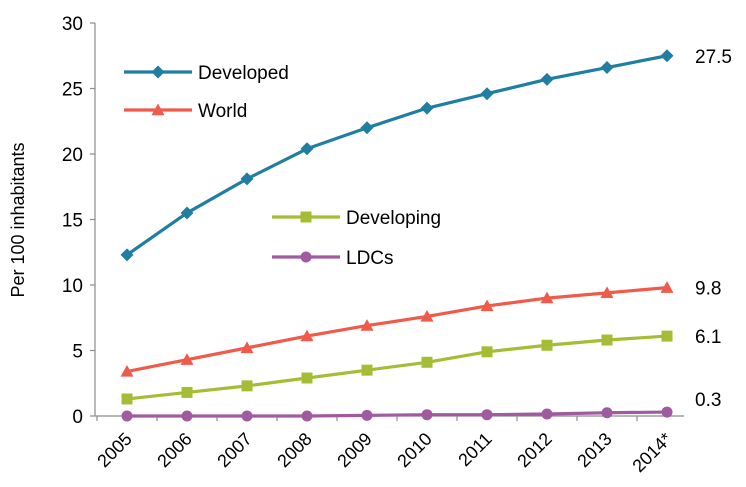 The width and height of the screenshot is (746, 487). What do you see at coordinates (72, 221) in the screenshot?
I see `y-tick-label: 15` at bounding box center [72, 221].